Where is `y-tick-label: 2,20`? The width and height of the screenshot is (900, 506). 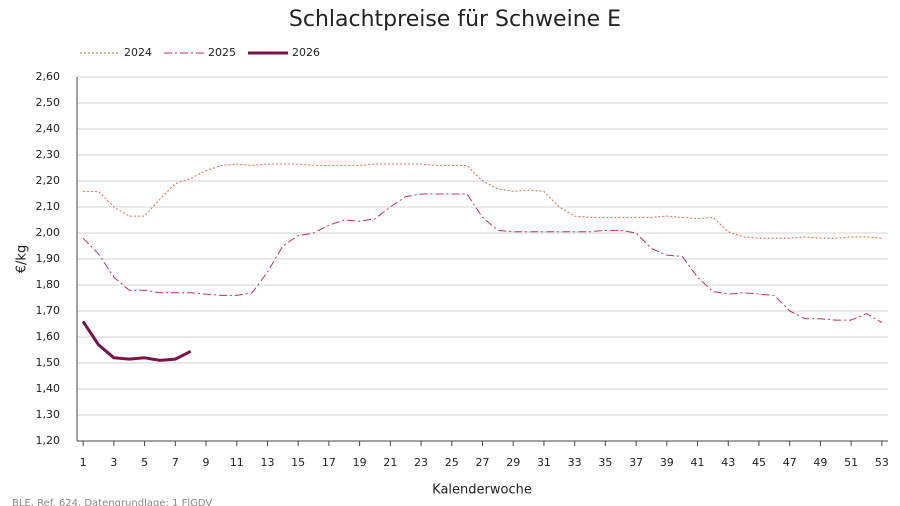 y-tick-label: 2,20 is located at coordinates (48, 180).